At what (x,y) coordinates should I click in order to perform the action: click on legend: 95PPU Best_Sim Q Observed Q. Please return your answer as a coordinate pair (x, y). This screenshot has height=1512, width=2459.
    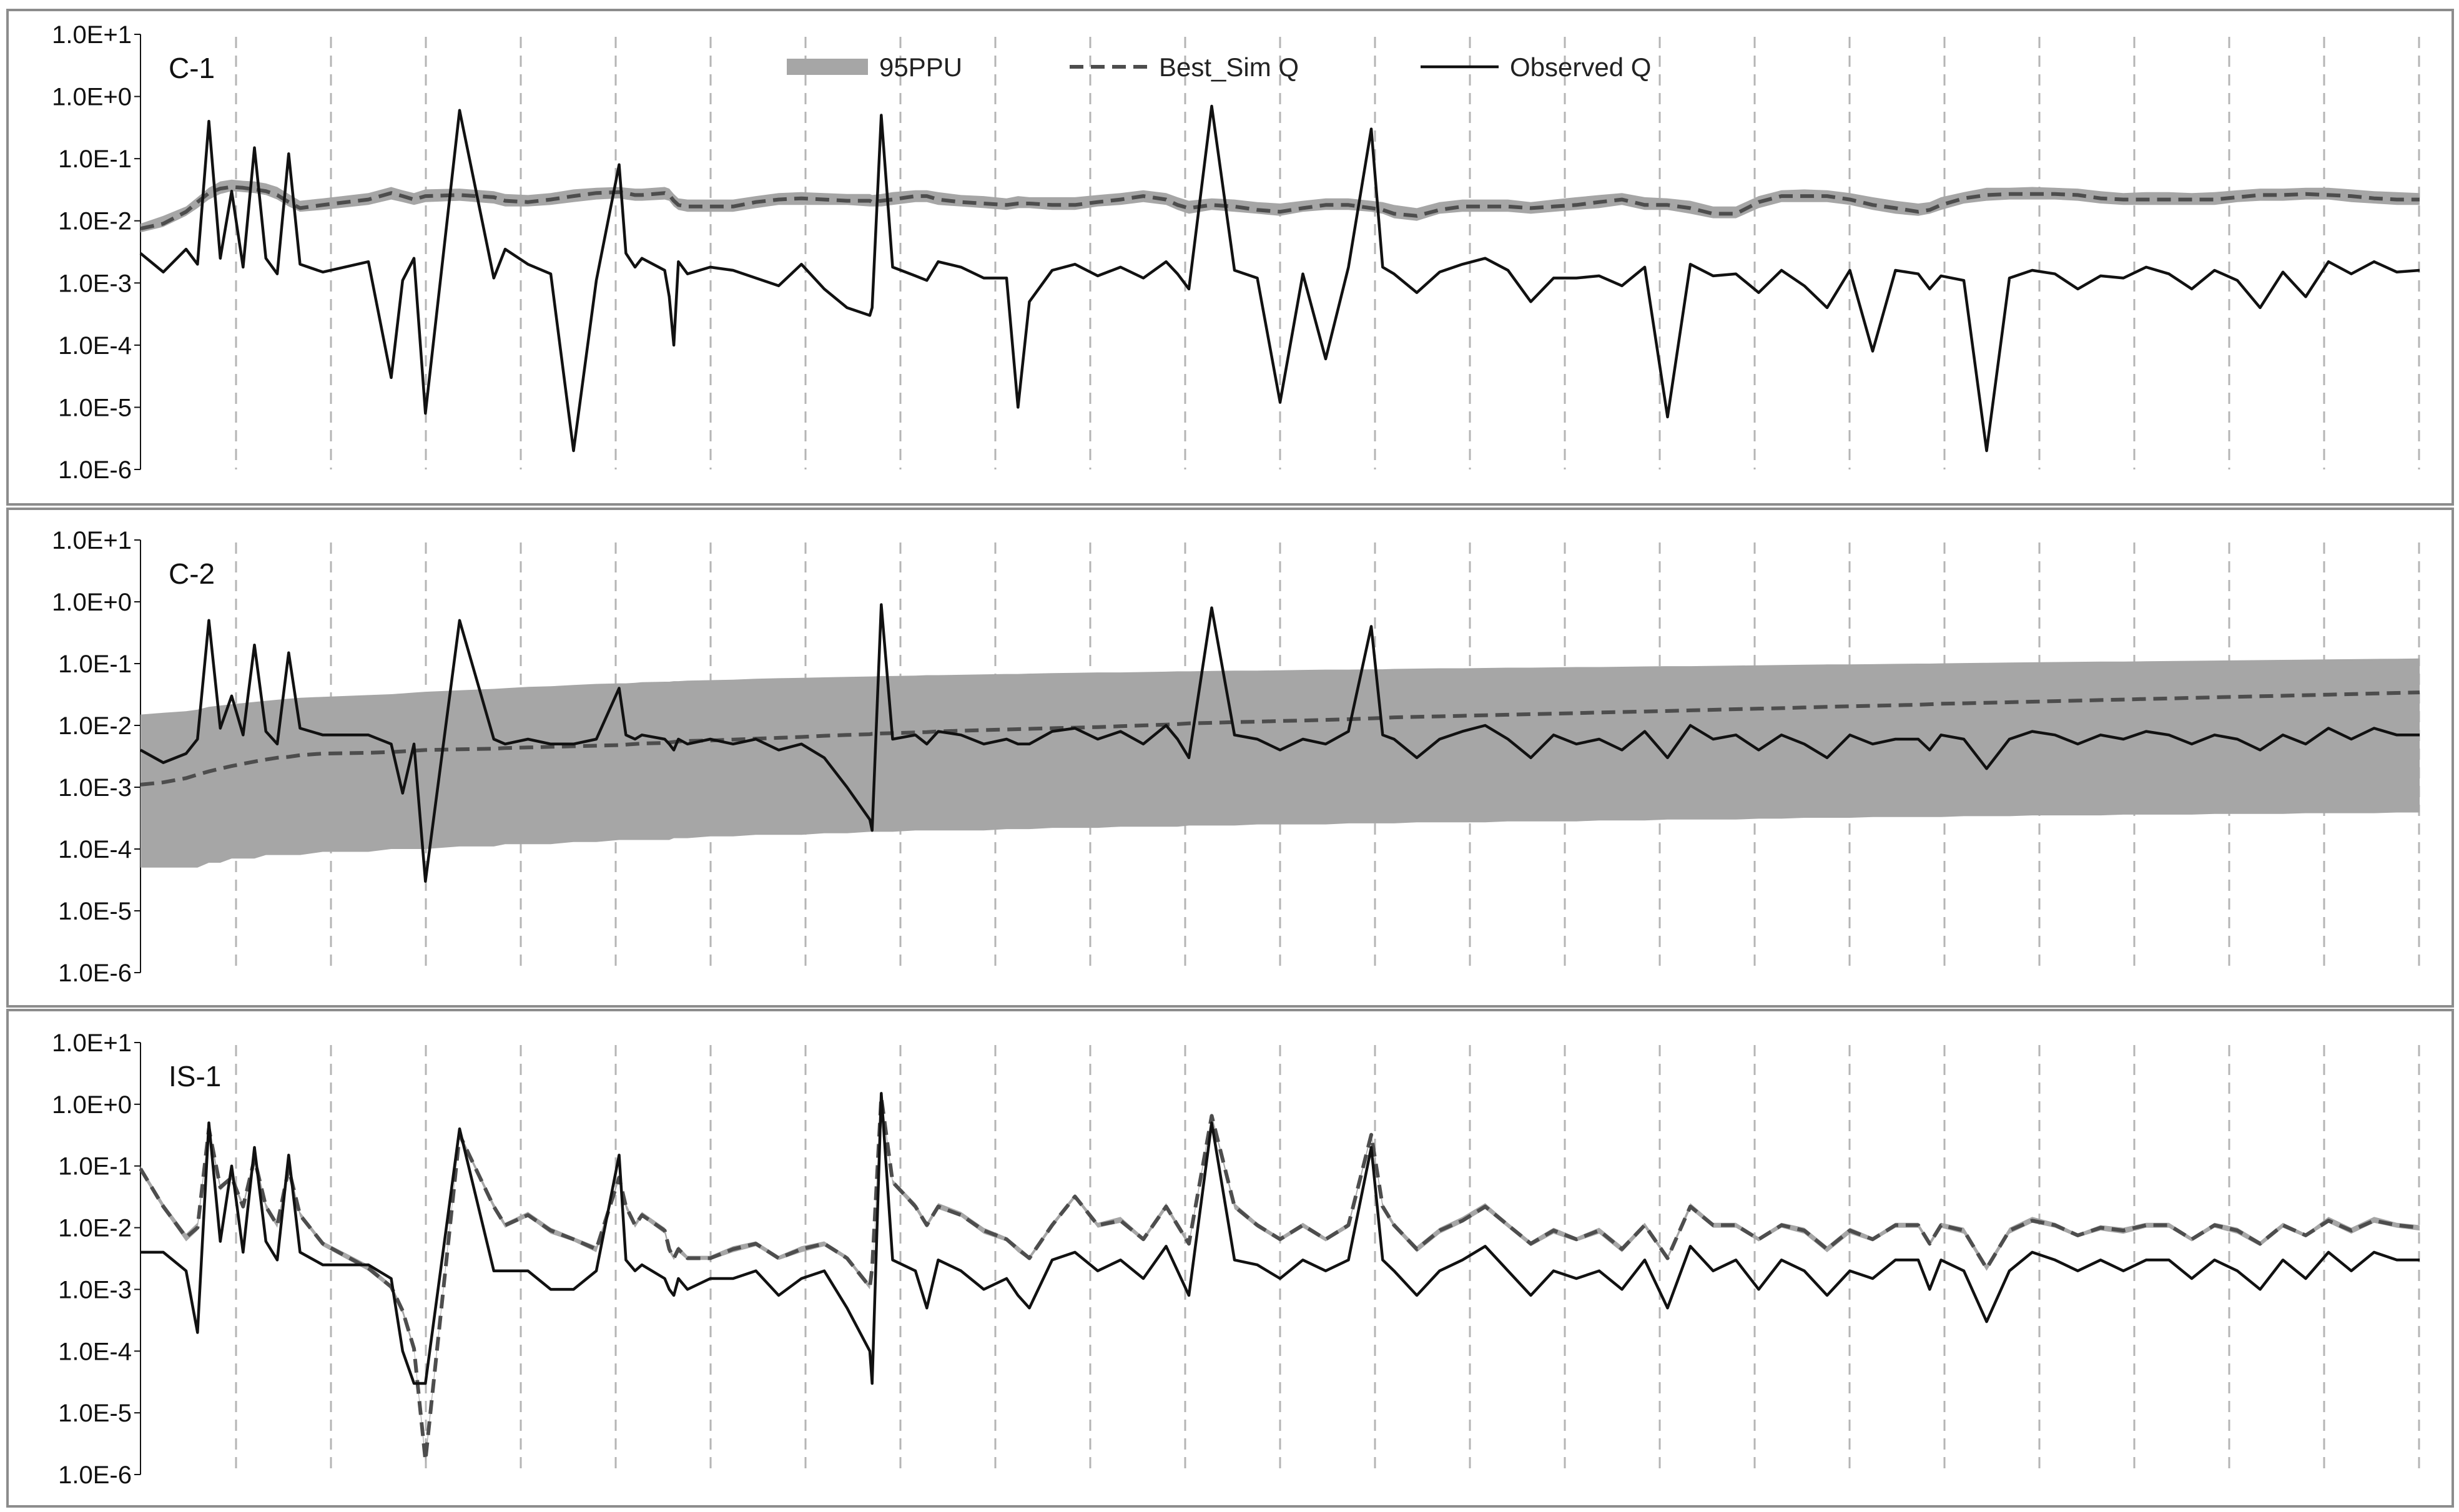
    Looking at the image, I should click on (1219, 67).